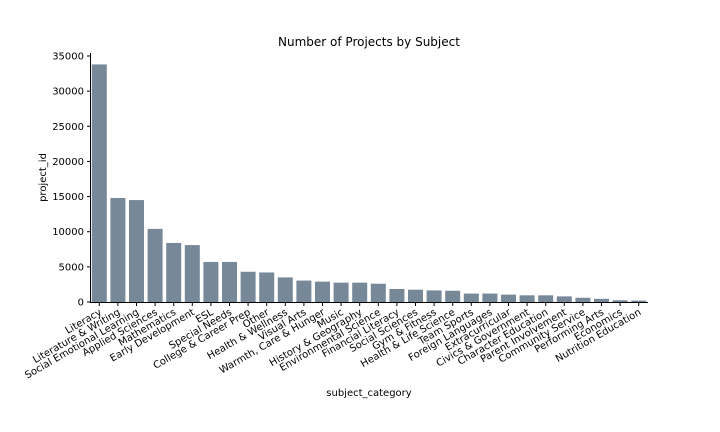  What do you see at coordinates (71, 267) in the screenshot?
I see `y-tick-label-1: 5000` at bounding box center [71, 267].